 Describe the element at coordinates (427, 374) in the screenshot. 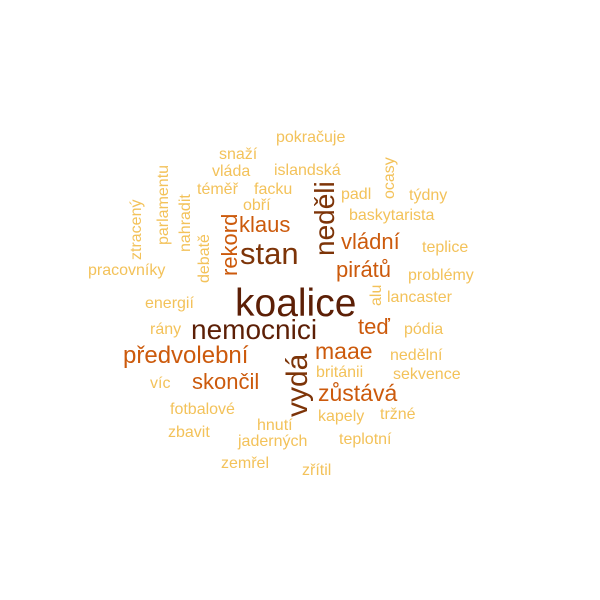

I see `word-sekvence: sekvence` at that location.